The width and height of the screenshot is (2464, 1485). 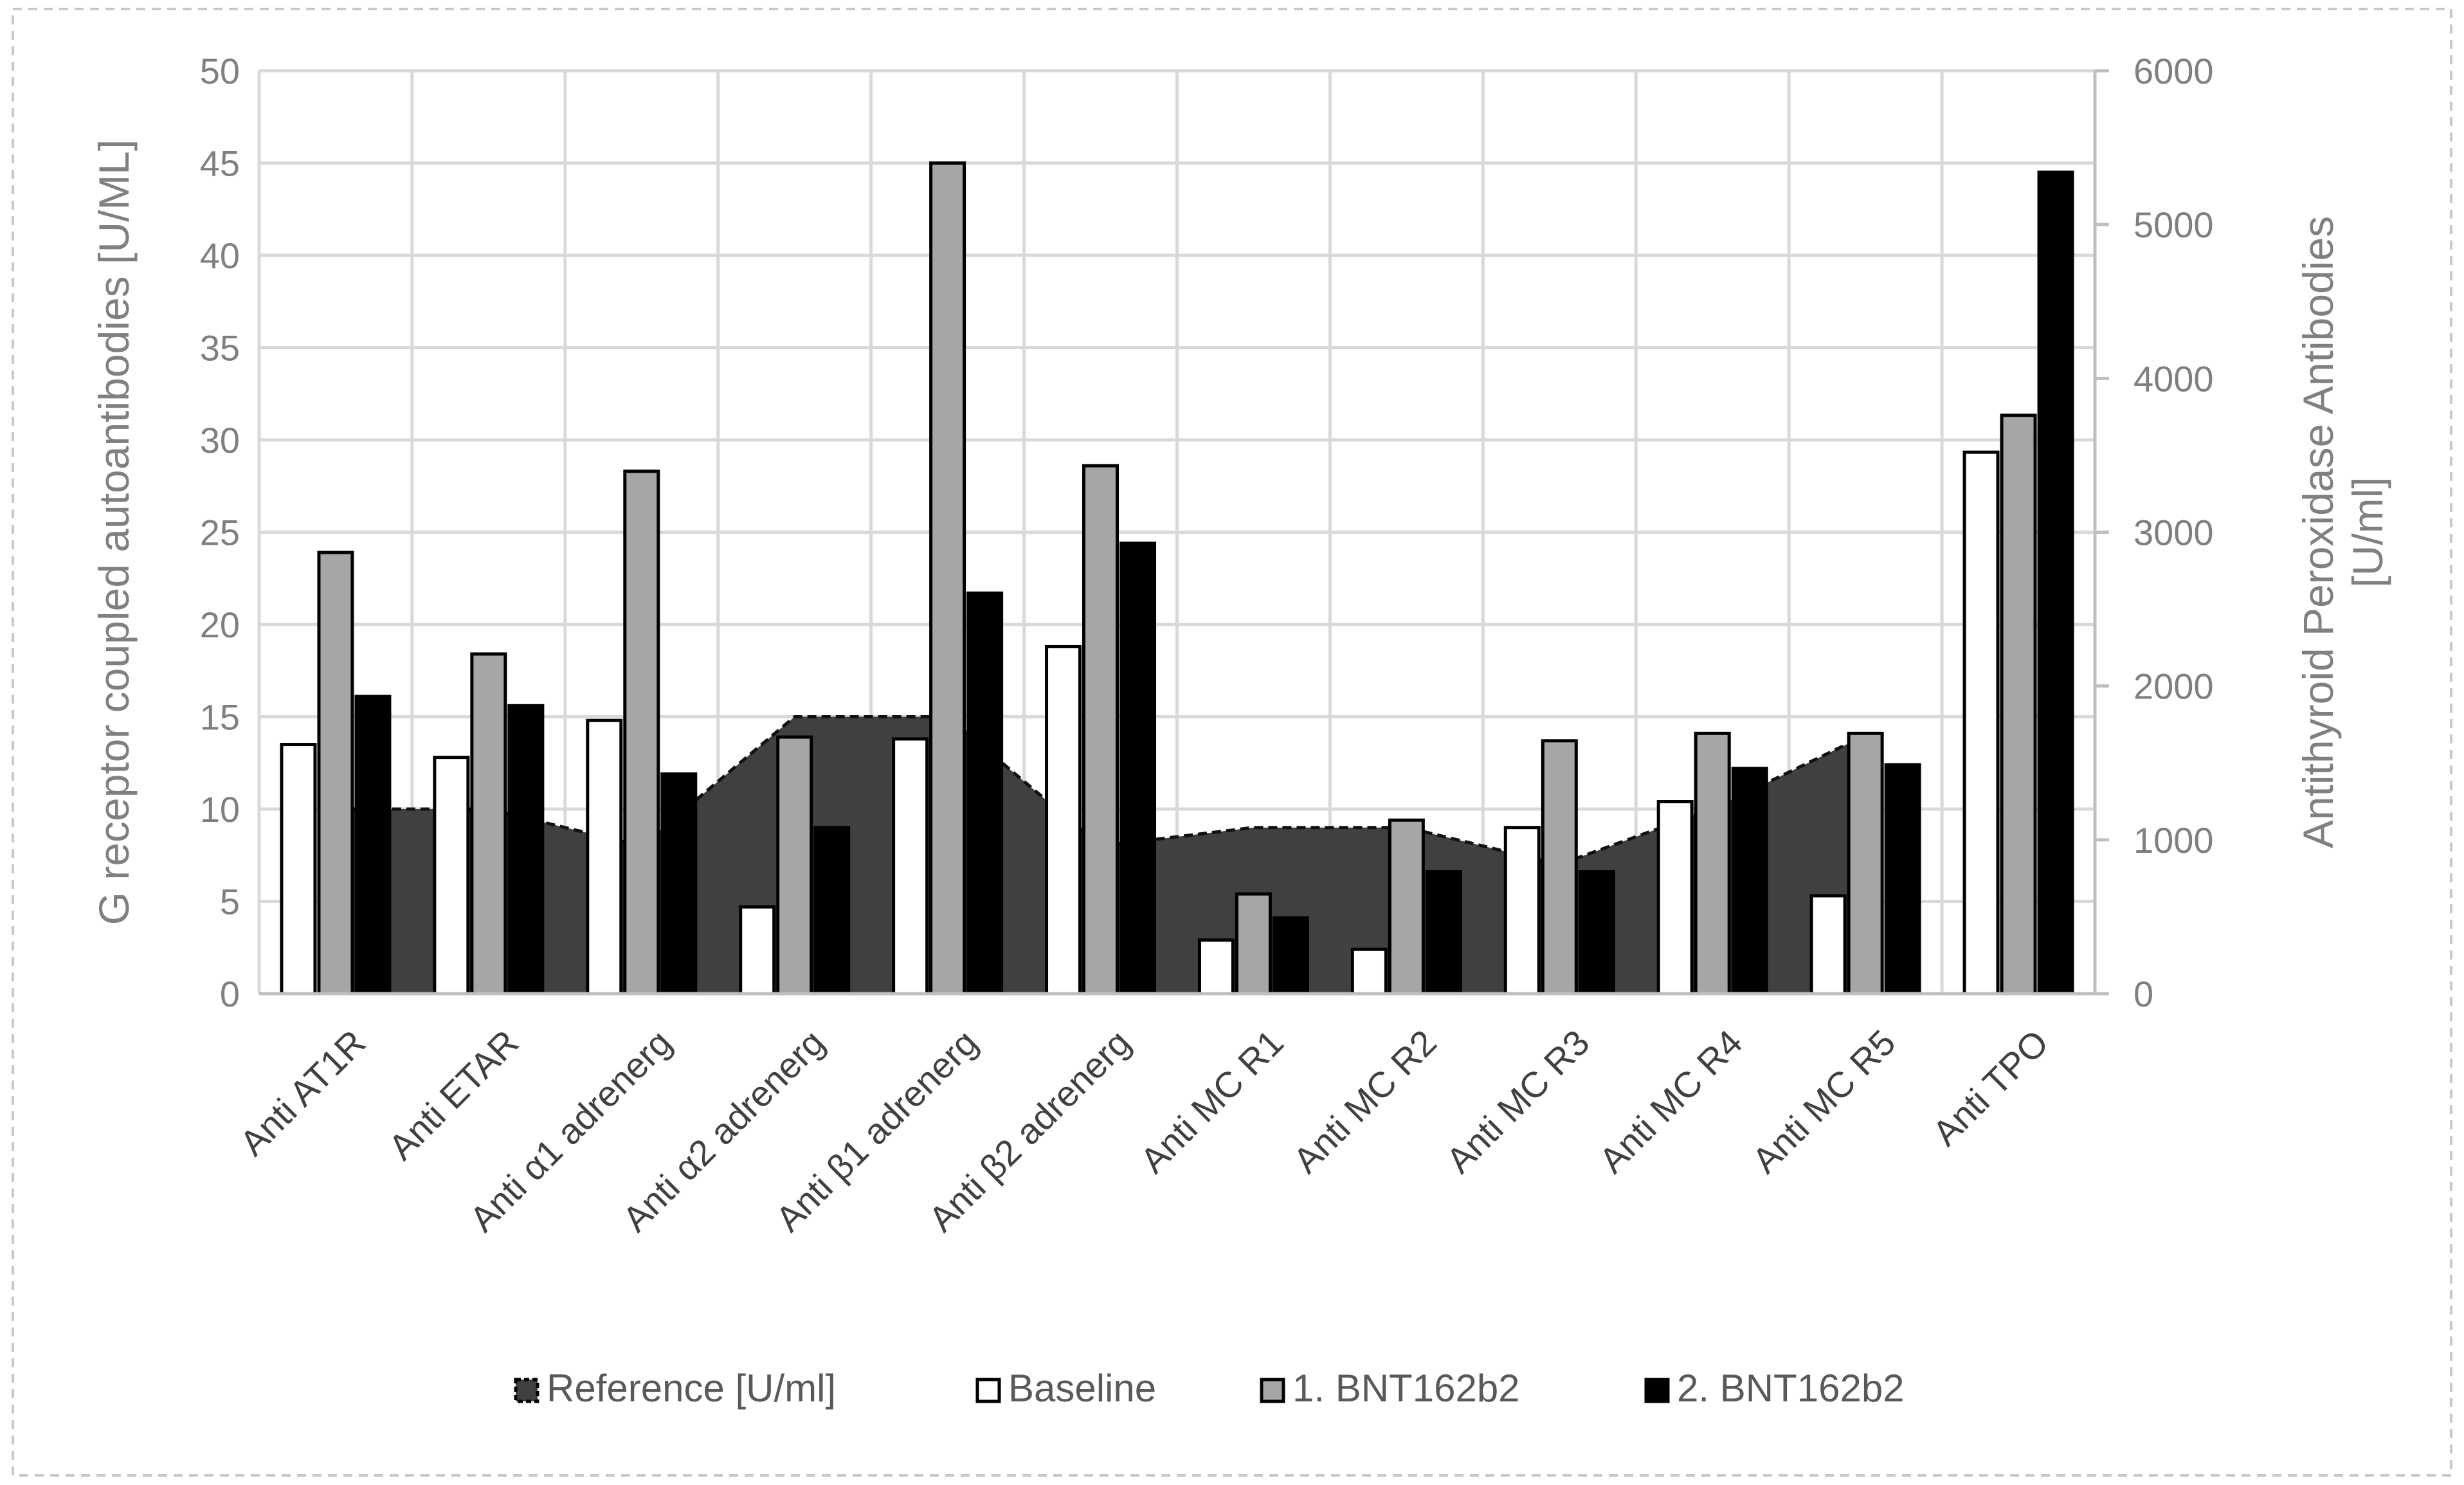 I want to click on y2-tick-label: 5000, so click(x=2173, y=225).